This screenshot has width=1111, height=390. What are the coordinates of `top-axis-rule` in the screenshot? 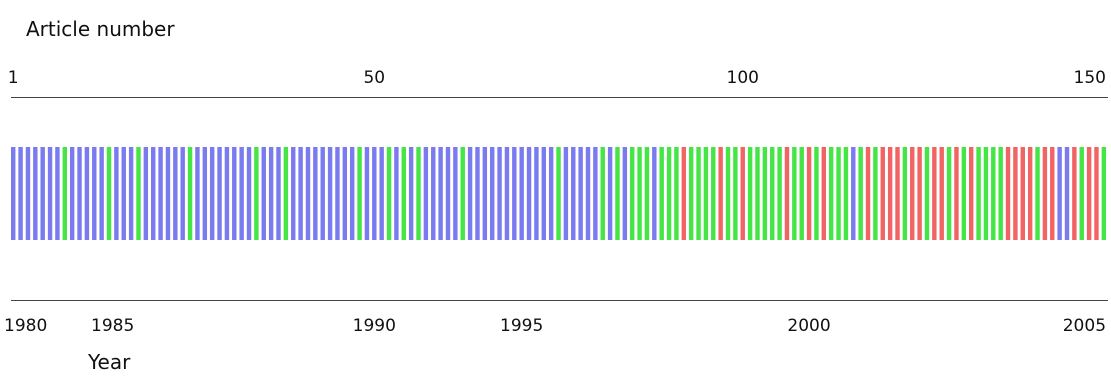 It's located at (559, 97).